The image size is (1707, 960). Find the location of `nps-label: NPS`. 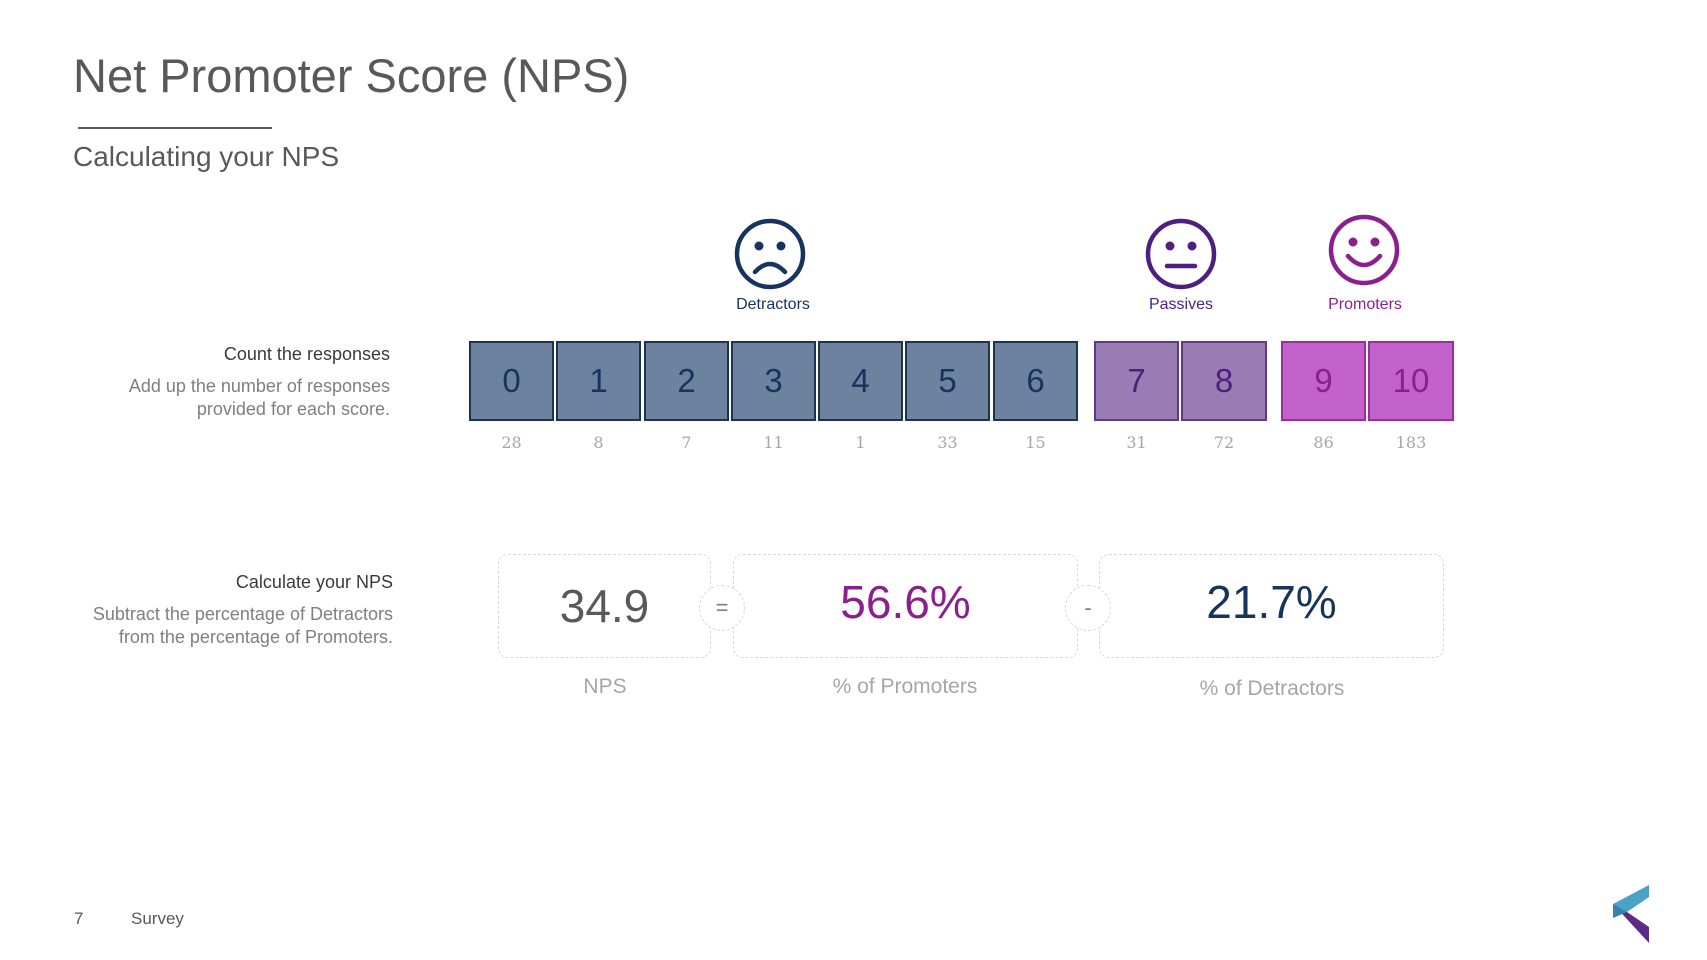

nps-label: NPS is located at coordinates (605, 686).